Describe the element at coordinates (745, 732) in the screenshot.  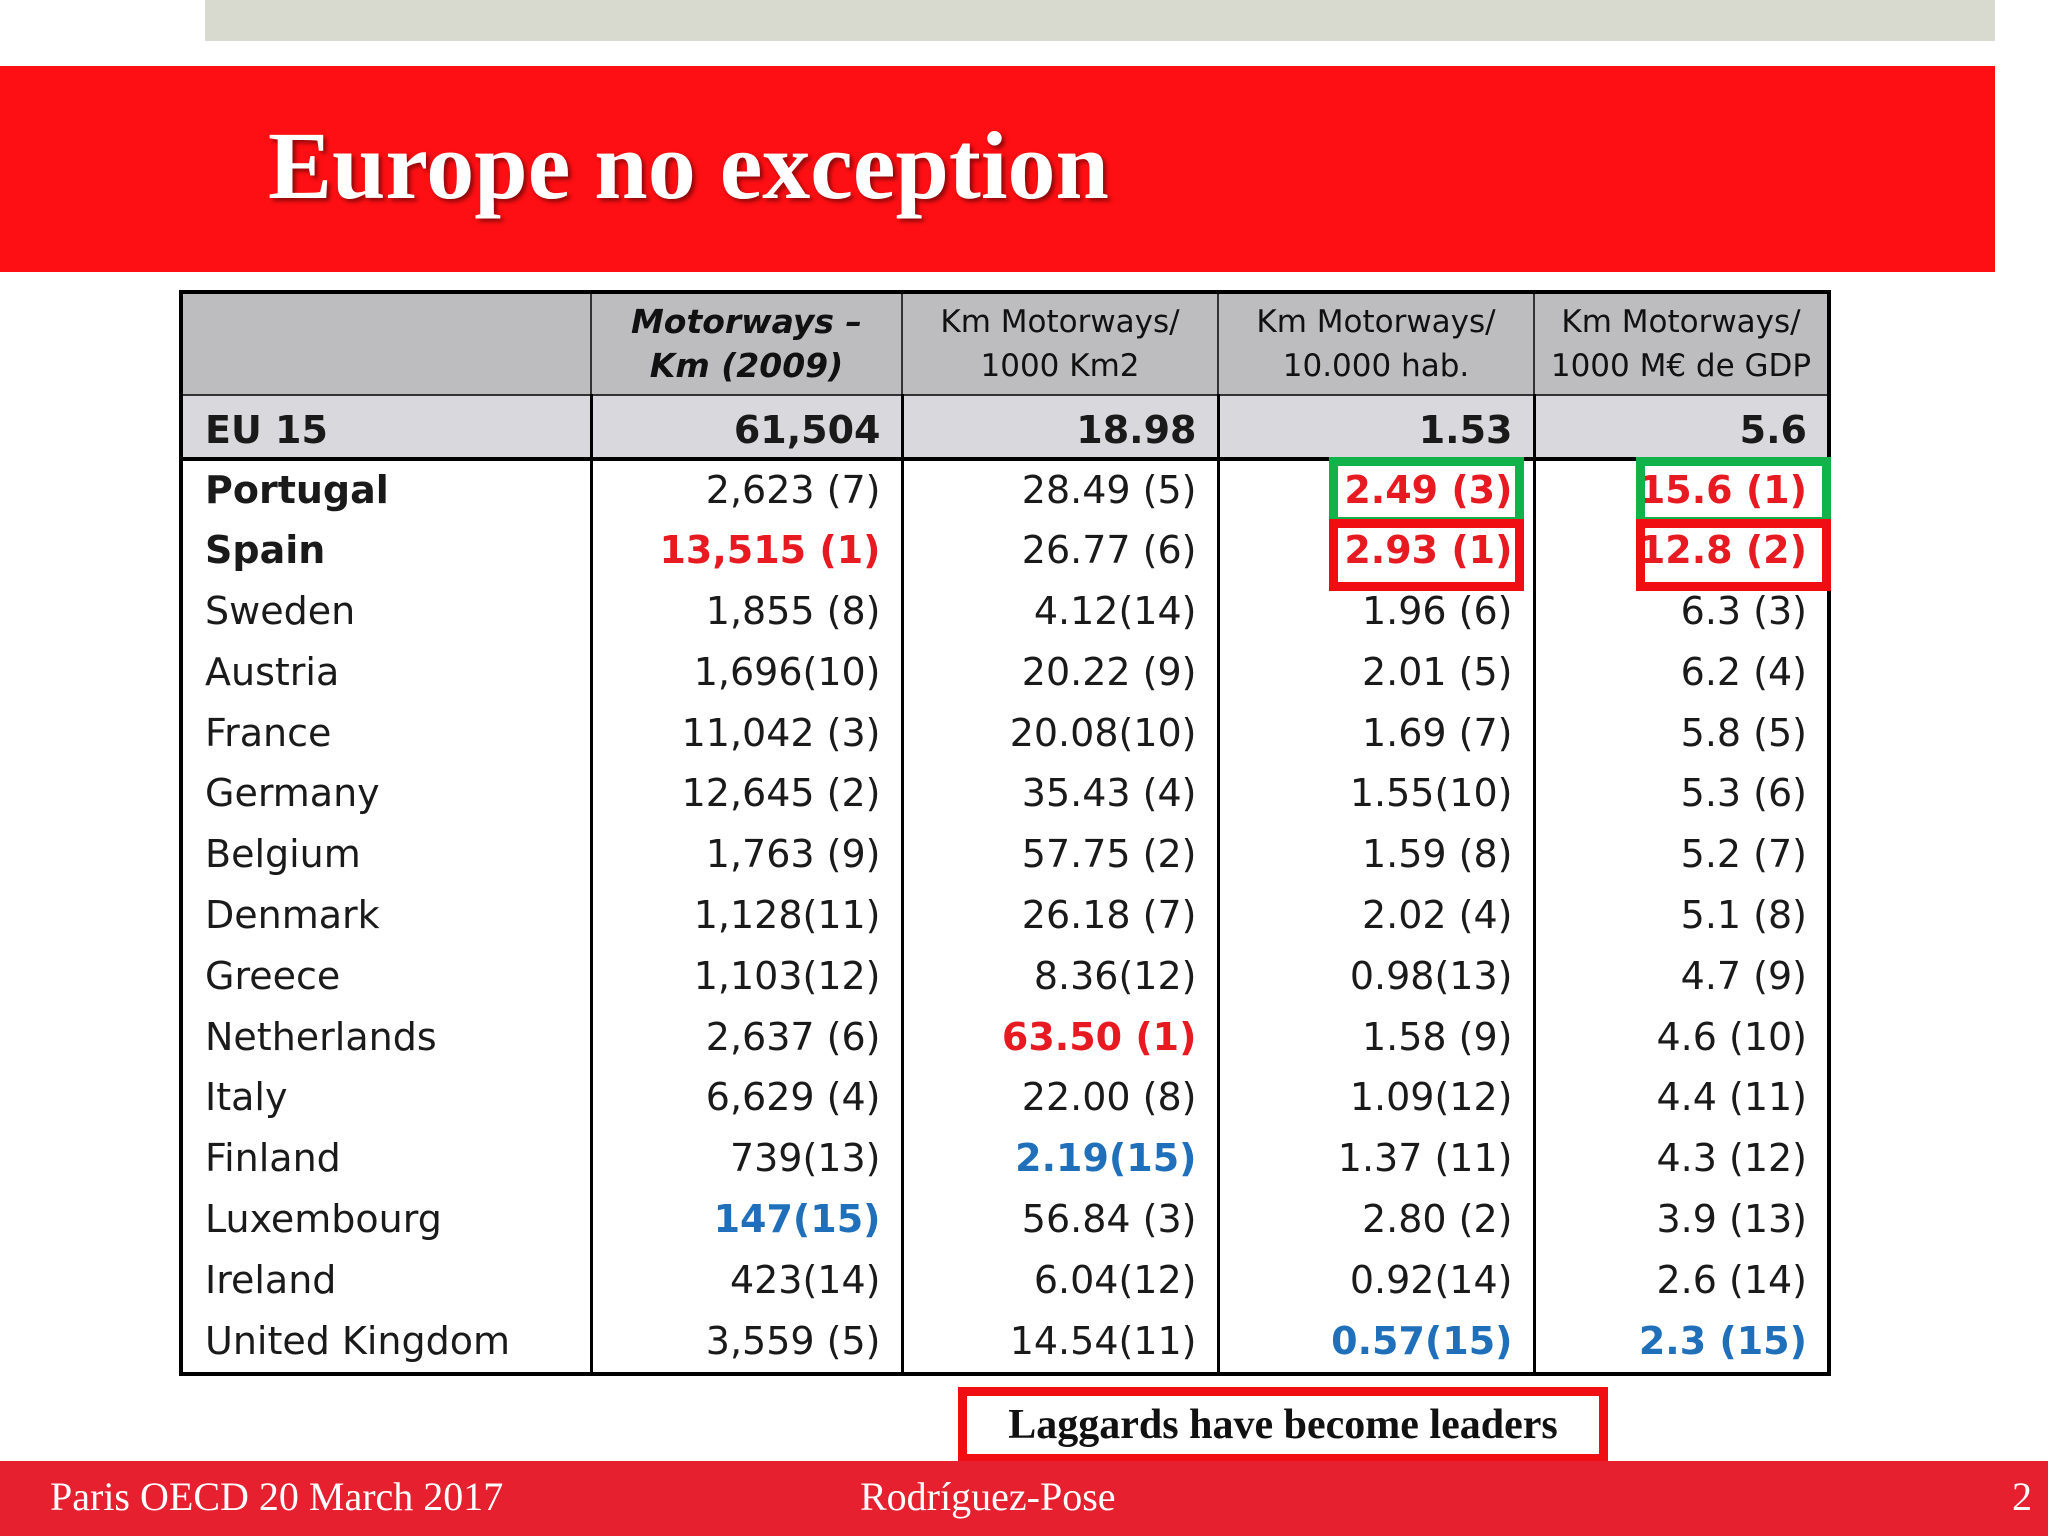
I see `motorways-km: 11,042 (3)` at that location.